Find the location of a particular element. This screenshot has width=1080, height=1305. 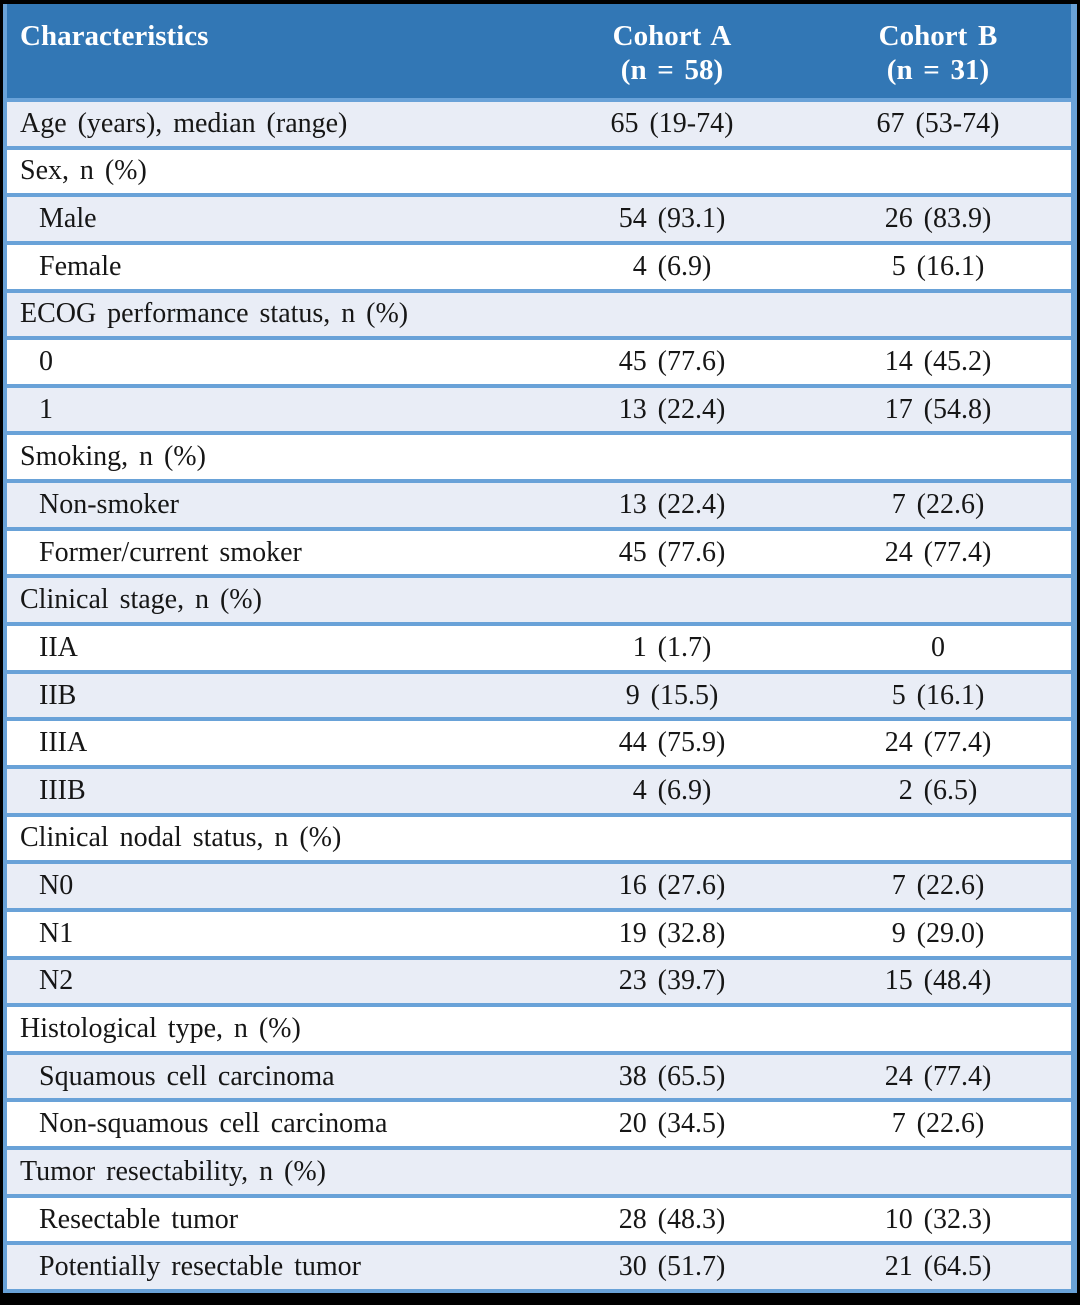

row-label-cell: Squamous cell carcinoma is located at coordinates (273, 1077).